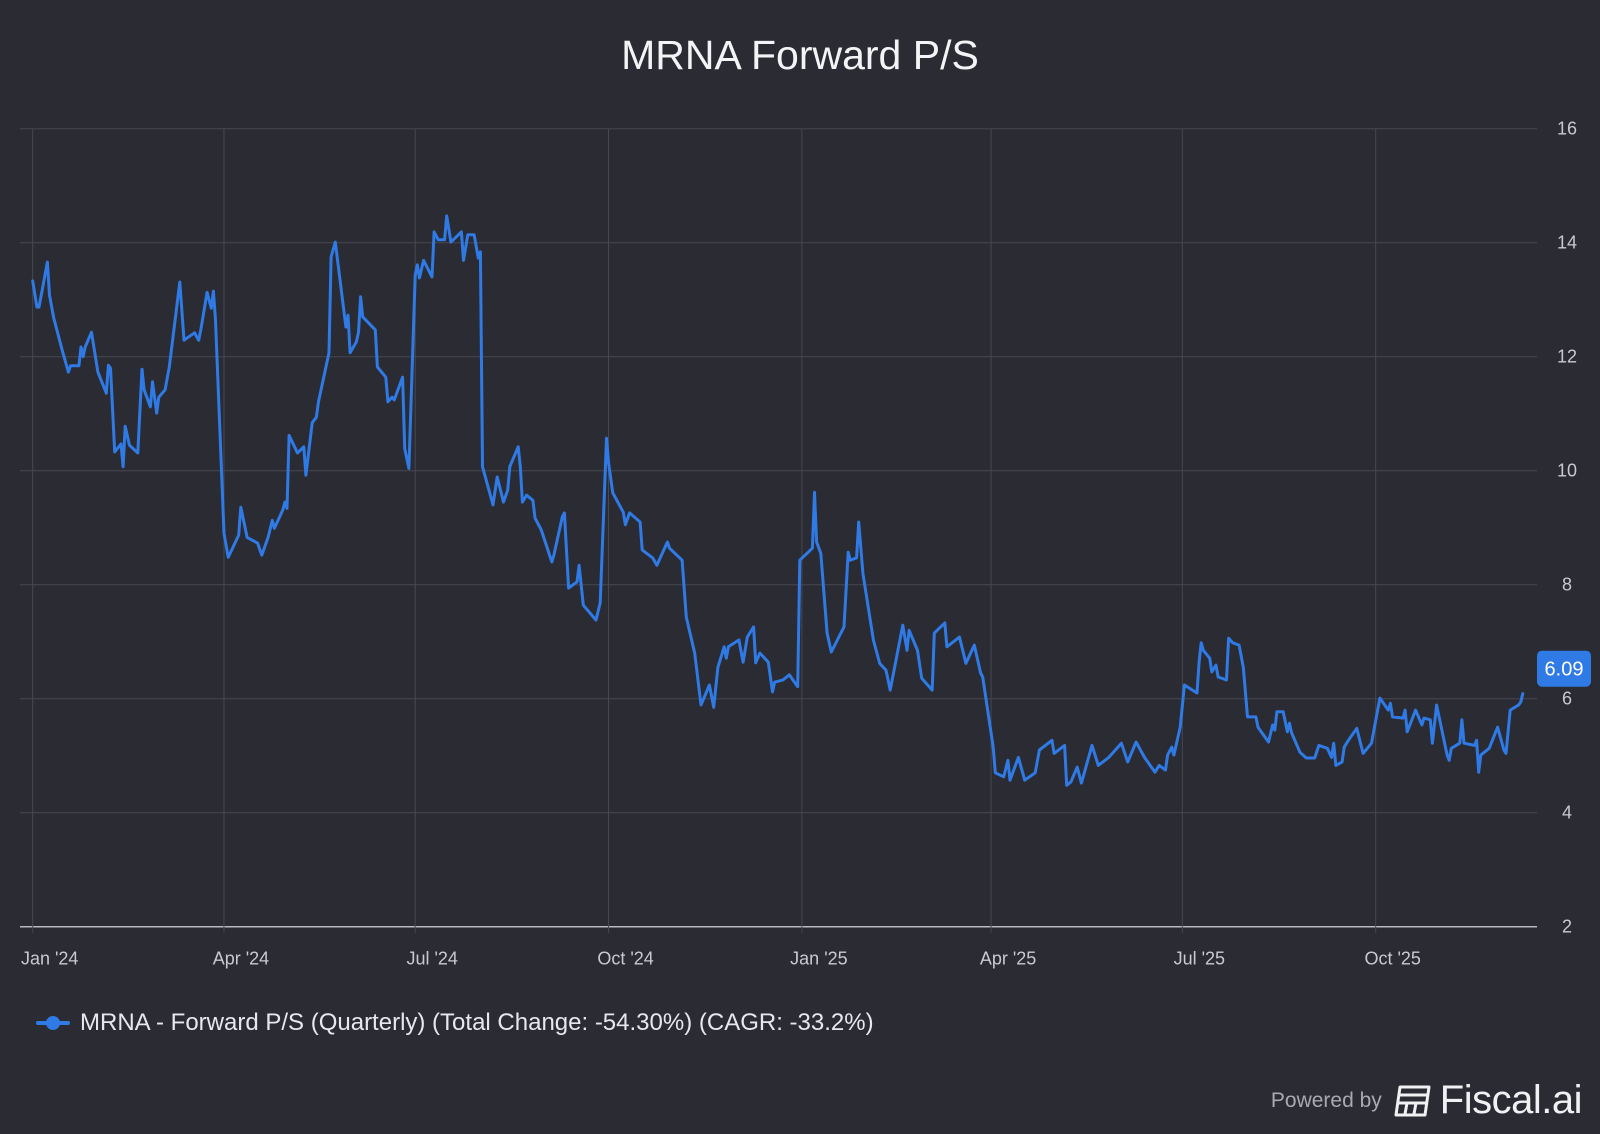  I want to click on fiscal-ai-logo-icon, so click(1412, 1100).